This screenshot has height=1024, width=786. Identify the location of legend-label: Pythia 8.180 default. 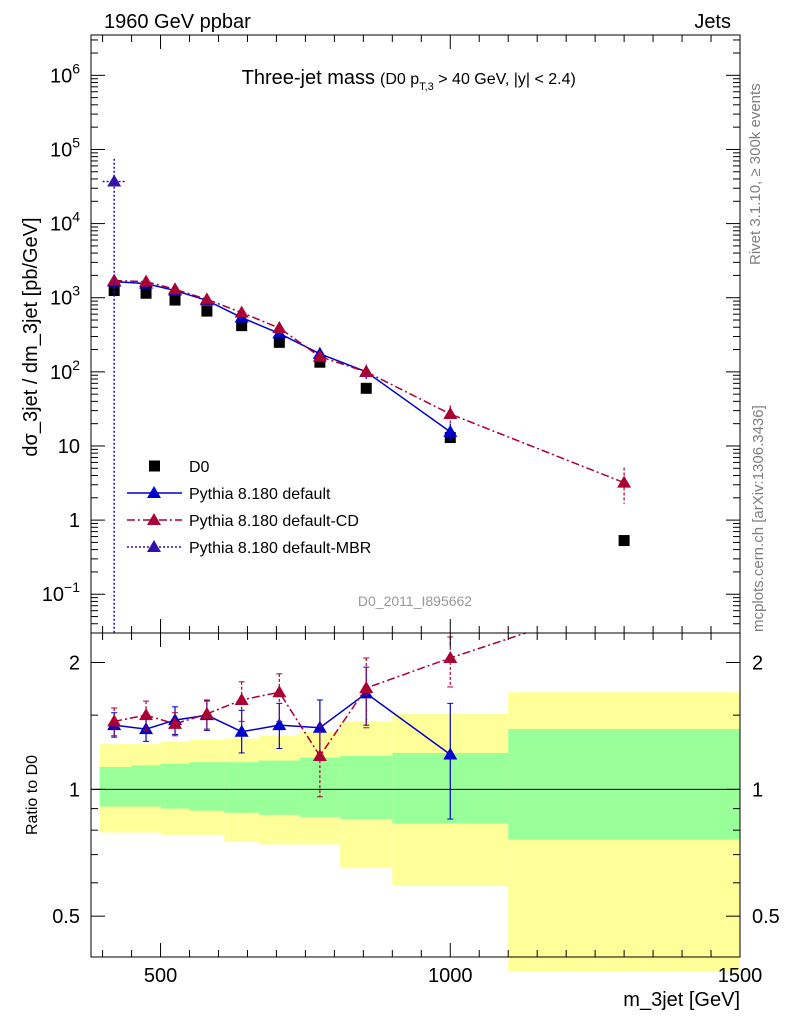
(260, 494).